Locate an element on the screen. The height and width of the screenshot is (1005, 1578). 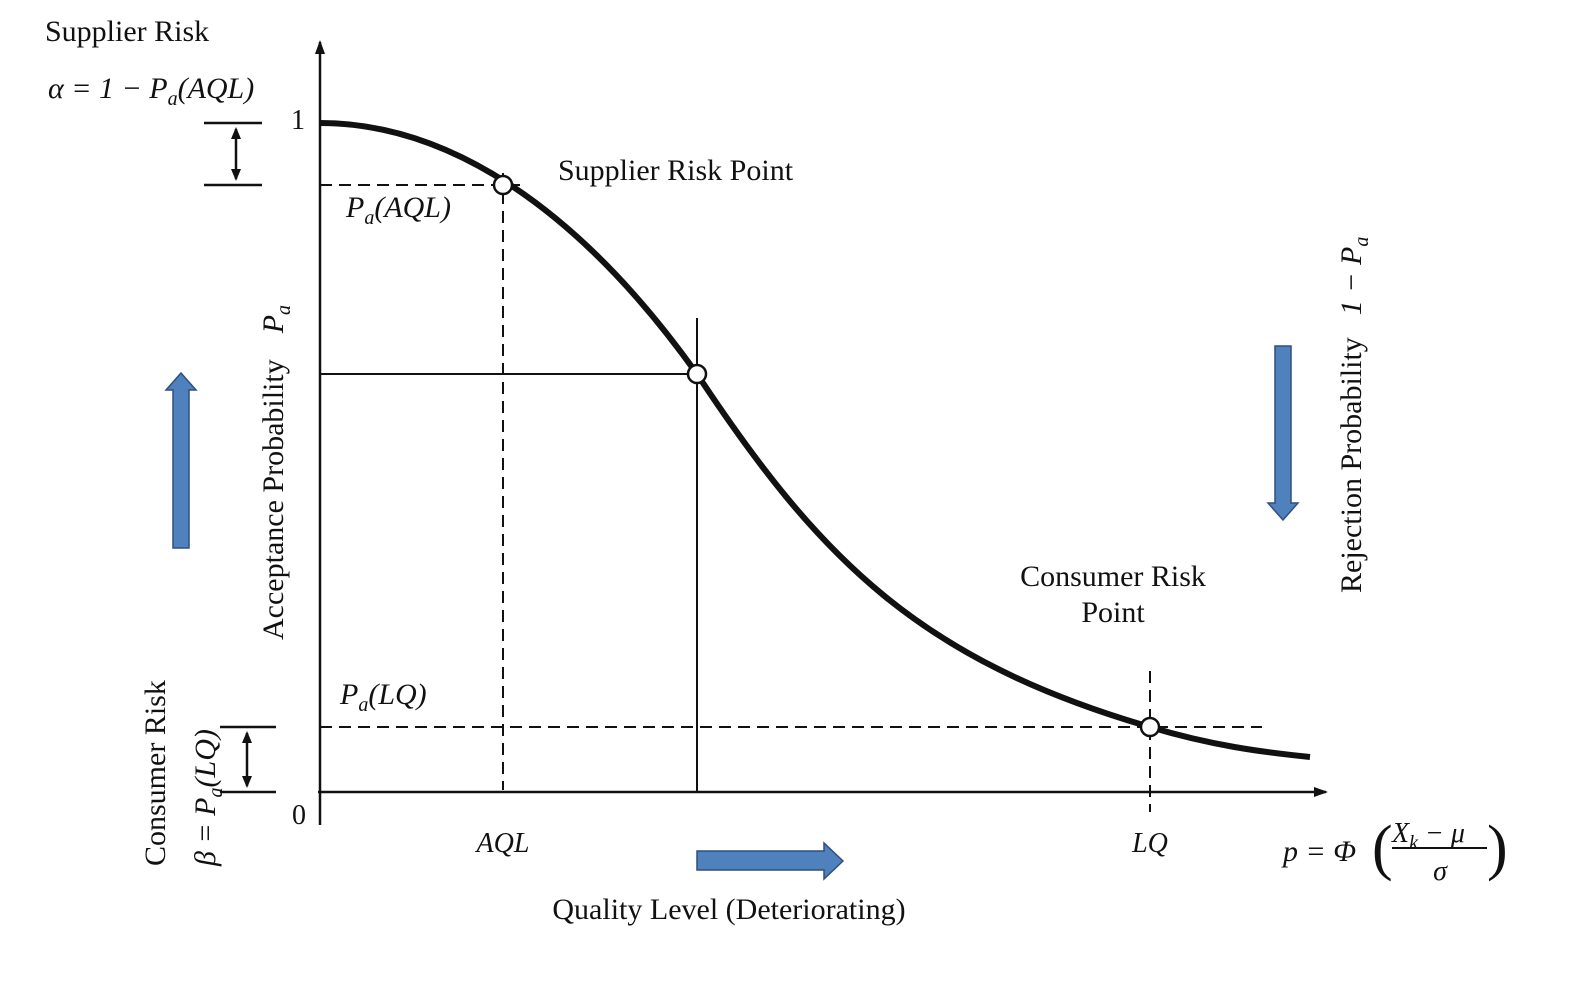
pa-aql-label: Pa(AQL) is located at coordinates (398, 210).